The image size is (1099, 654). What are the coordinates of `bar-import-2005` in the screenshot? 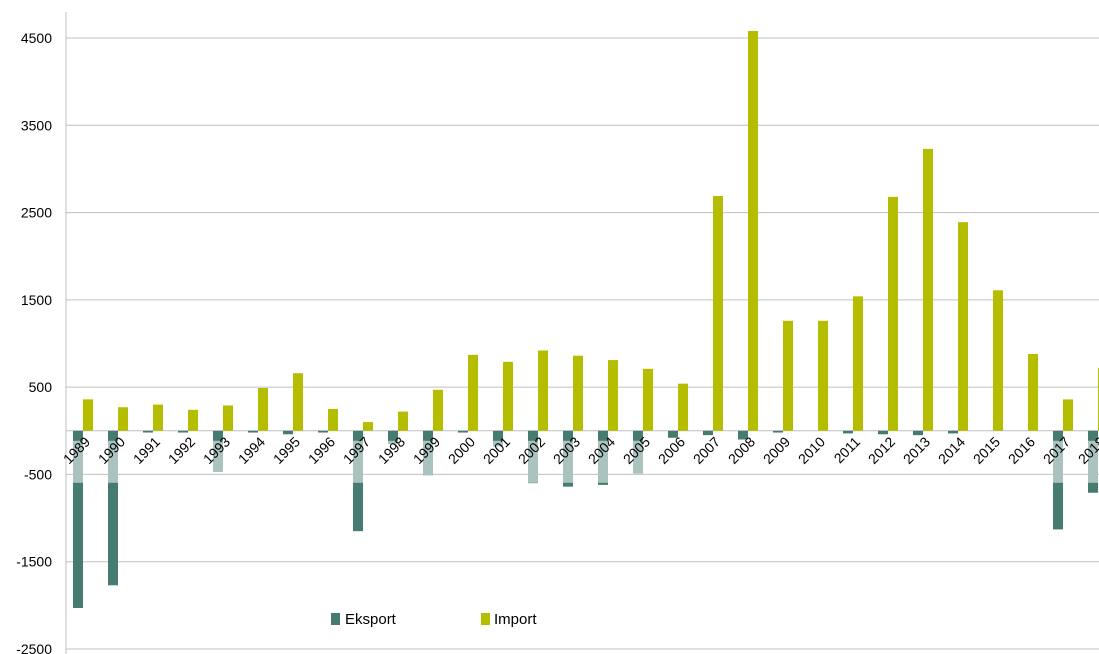 It's located at (648, 399).